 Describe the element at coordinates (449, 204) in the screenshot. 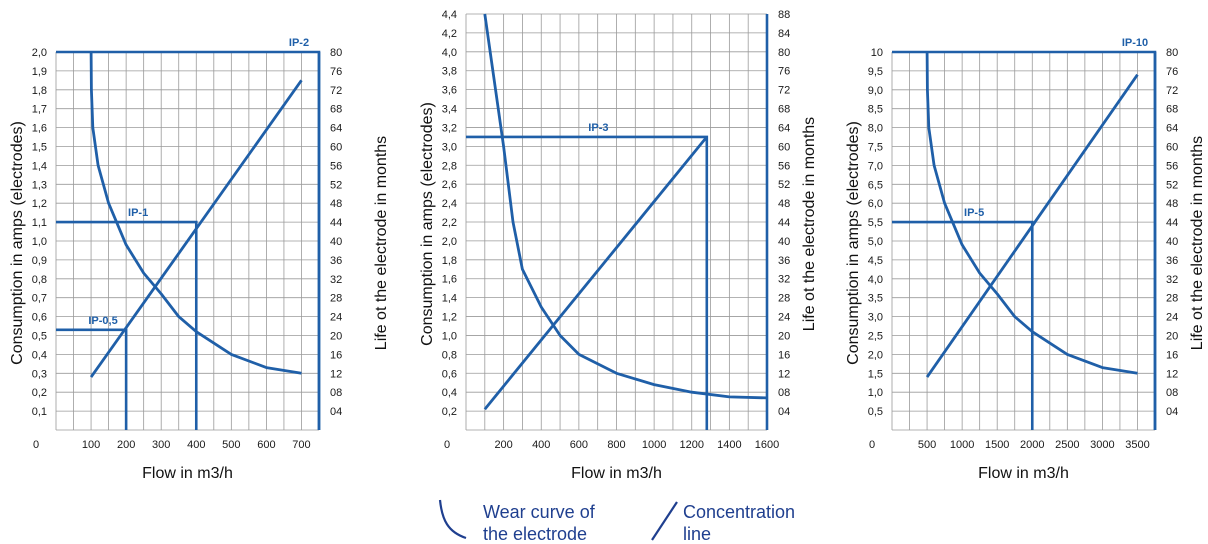

I see `y-tick-label: 2,4` at that location.